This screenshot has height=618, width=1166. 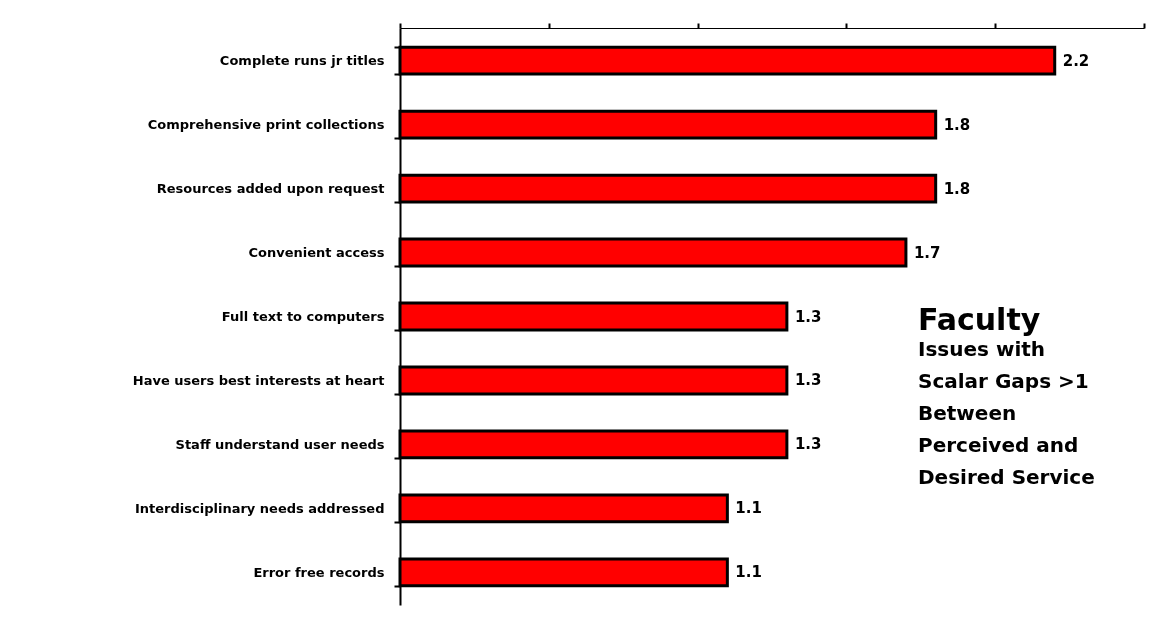 What do you see at coordinates (927, 252) in the screenshot?
I see `data-label: 1.7` at bounding box center [927, 252].